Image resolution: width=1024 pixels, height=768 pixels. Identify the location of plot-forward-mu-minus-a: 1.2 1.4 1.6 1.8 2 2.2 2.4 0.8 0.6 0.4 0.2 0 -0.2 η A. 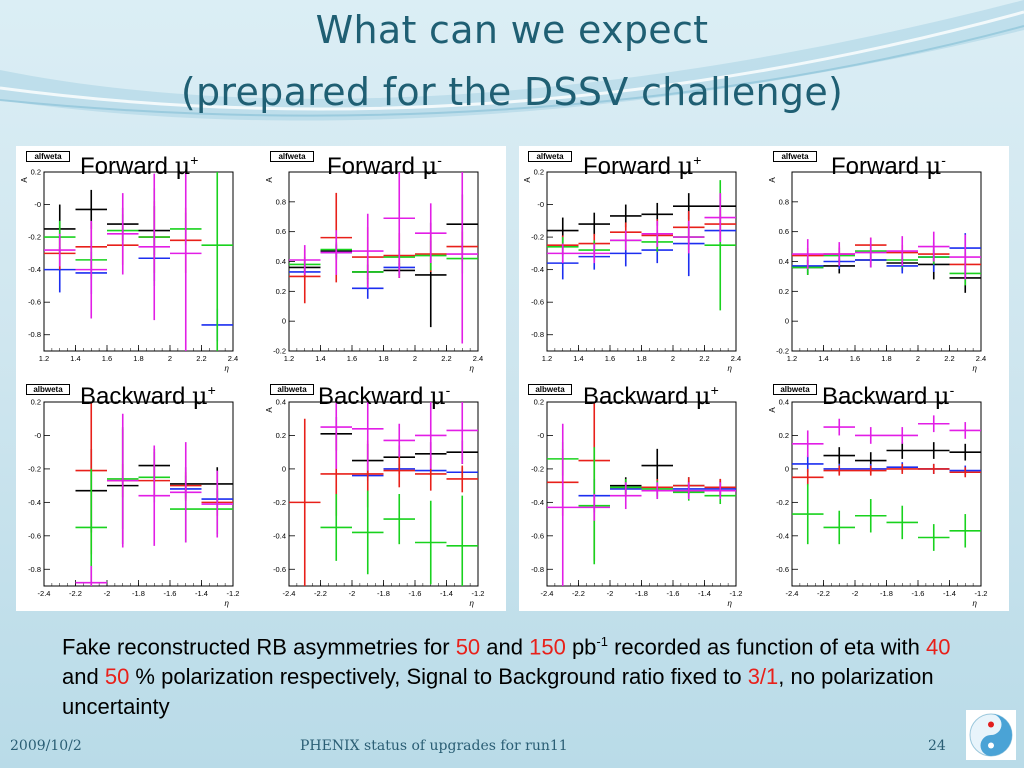
(374, 272).